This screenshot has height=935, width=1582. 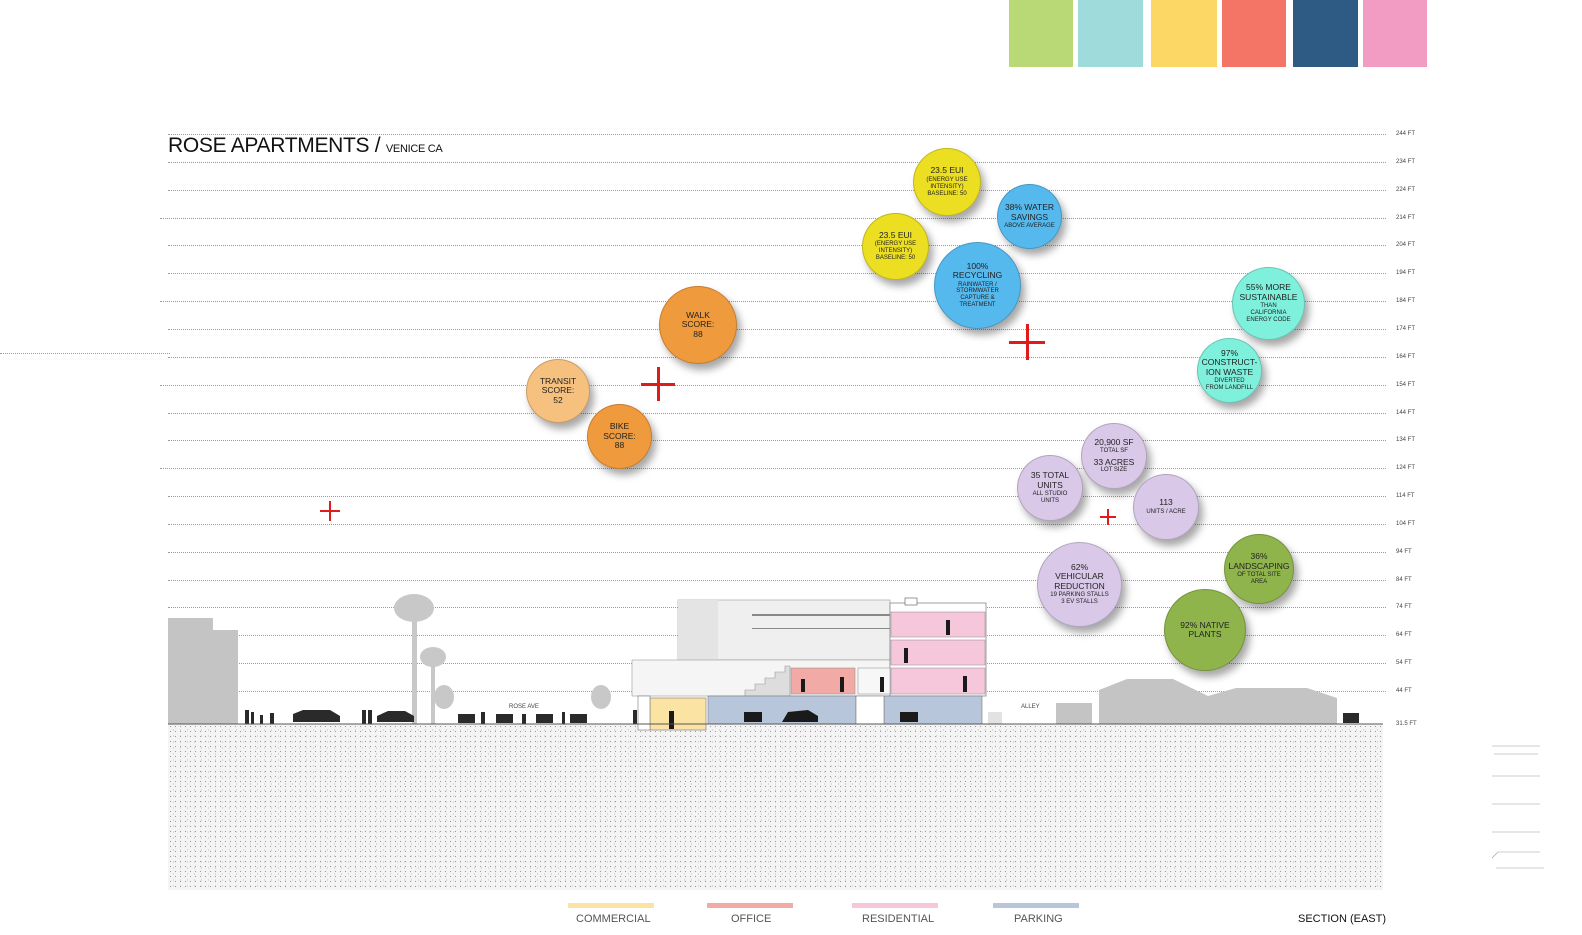 I want to click on building-occupants, so click(x=818, y=674).